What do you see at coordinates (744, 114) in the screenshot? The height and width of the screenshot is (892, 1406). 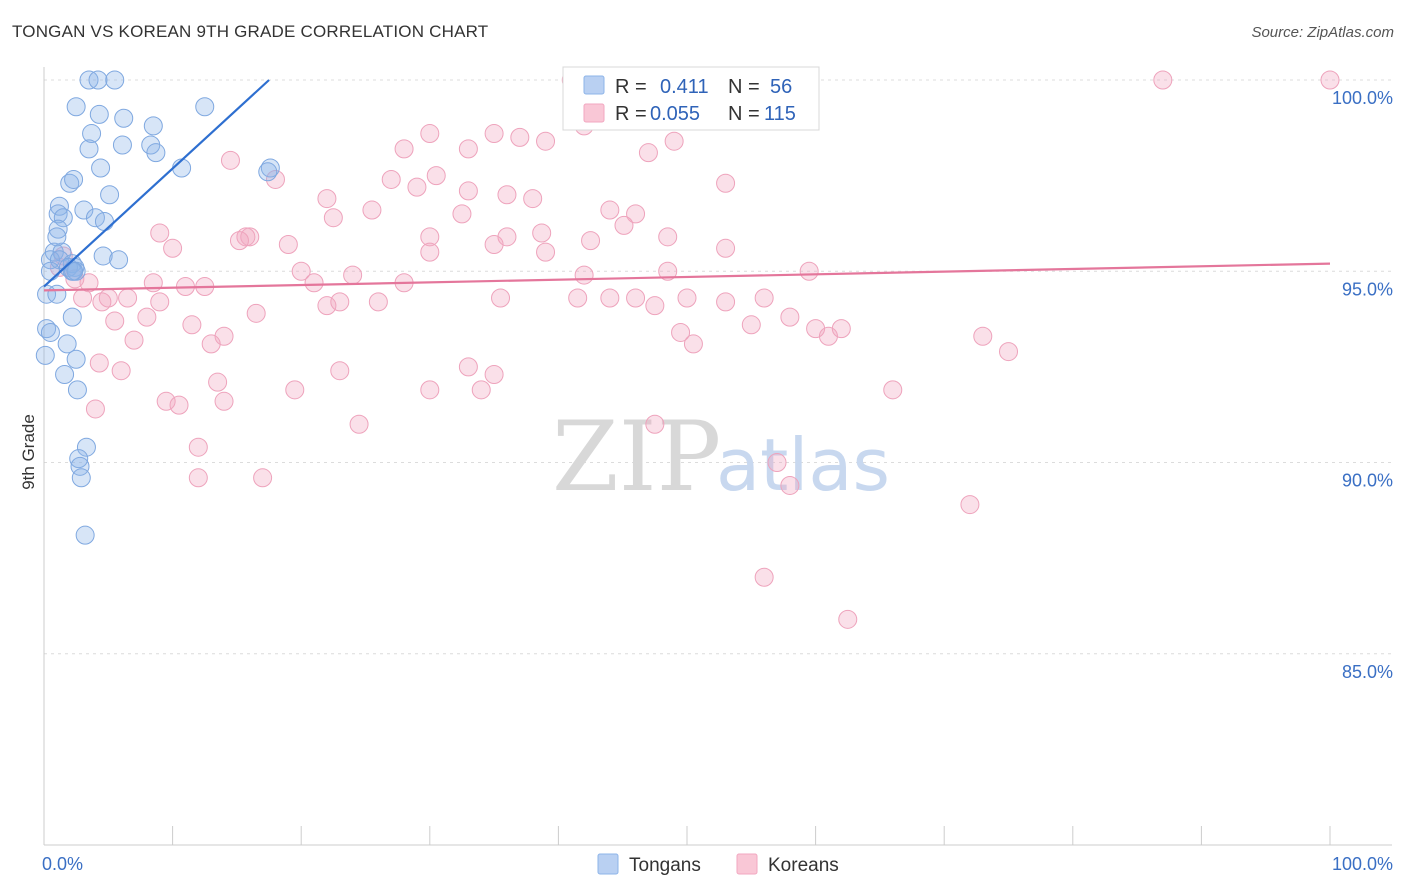 I see `koreans-n-label: N =` at bounding box center [744, 114].